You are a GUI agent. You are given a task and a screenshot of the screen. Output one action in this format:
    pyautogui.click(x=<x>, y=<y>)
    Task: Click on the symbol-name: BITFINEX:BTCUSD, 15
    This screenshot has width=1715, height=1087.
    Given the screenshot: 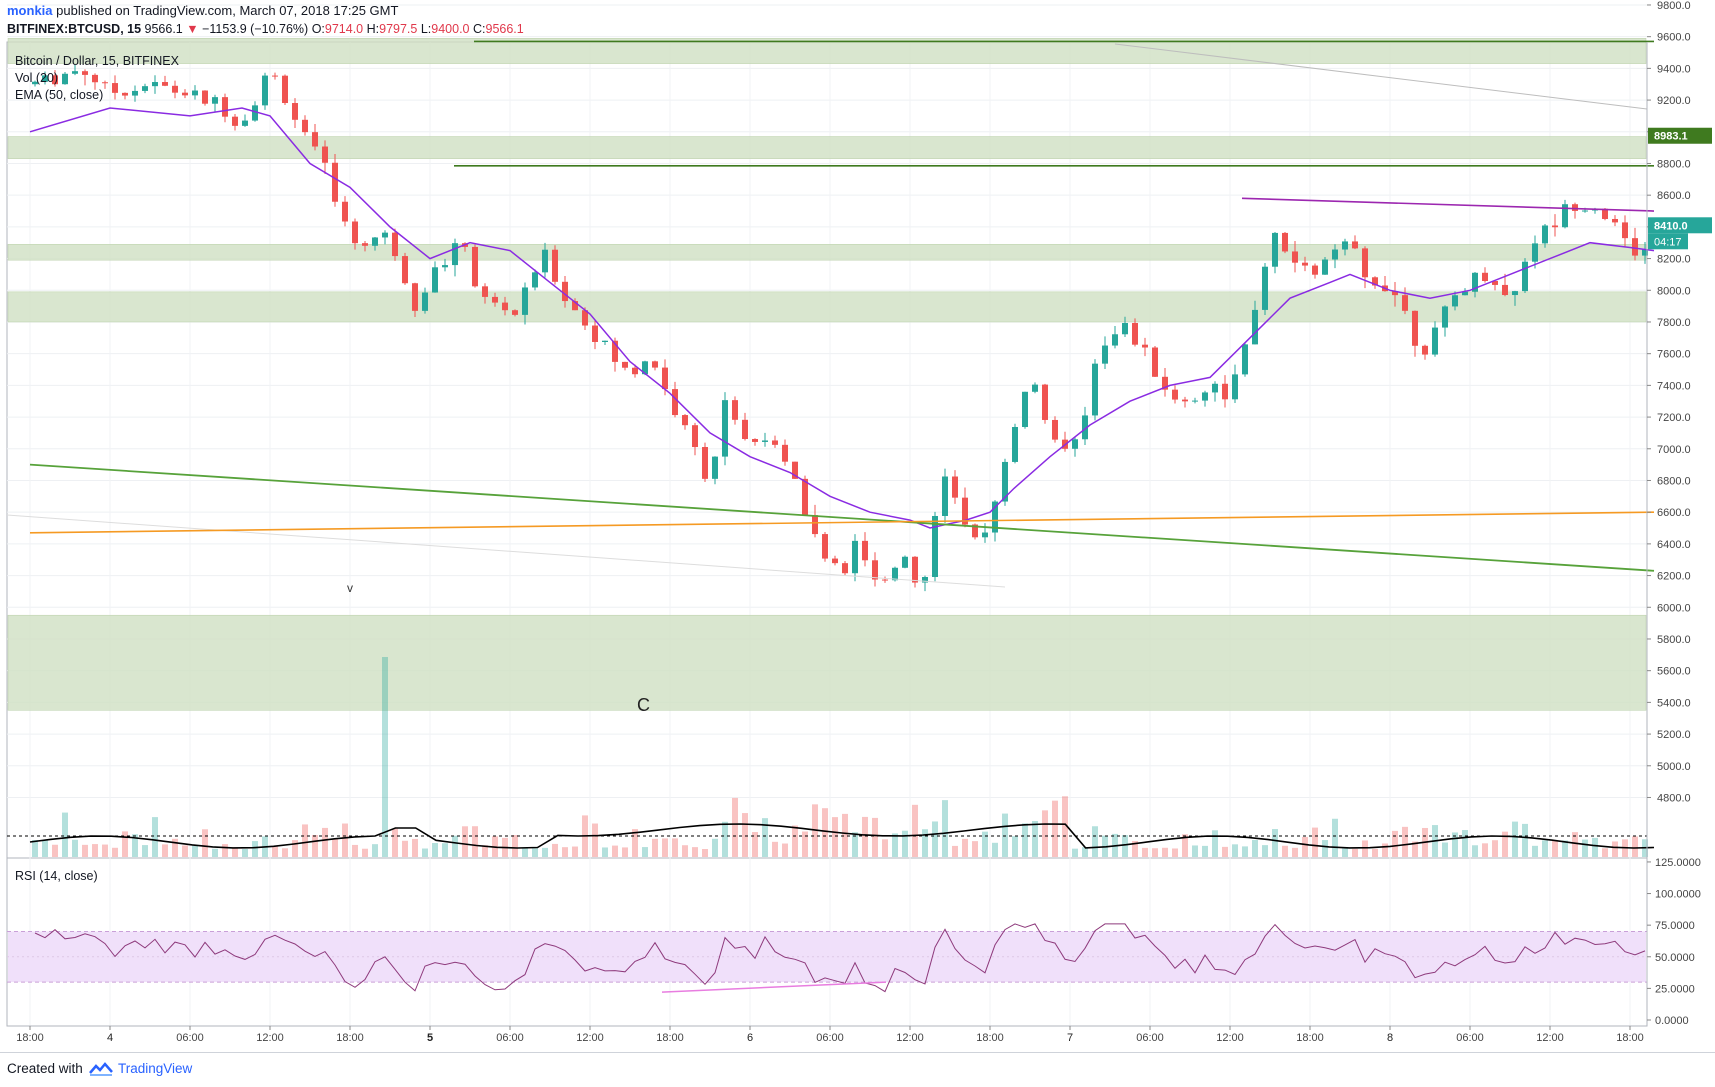 What is the action you would take?
    pyautogui.click(x=74, y=29)
    